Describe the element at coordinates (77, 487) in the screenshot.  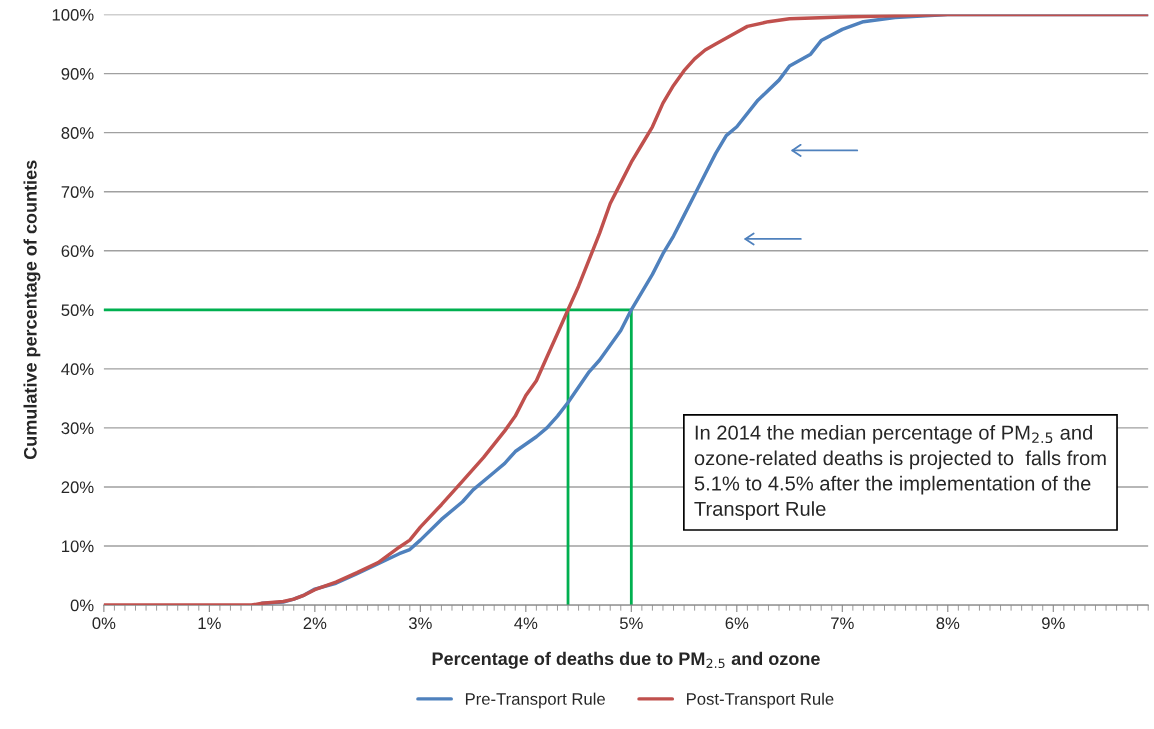
I see `y-tick-label: 20%` at that location.